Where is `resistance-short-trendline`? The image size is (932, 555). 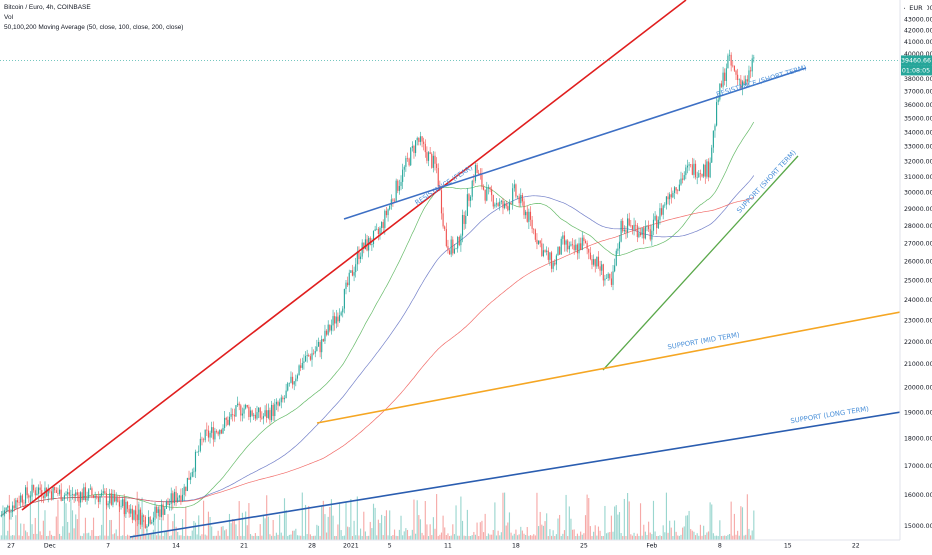
resistance-short-trendline is located at coordinates (575, 143).